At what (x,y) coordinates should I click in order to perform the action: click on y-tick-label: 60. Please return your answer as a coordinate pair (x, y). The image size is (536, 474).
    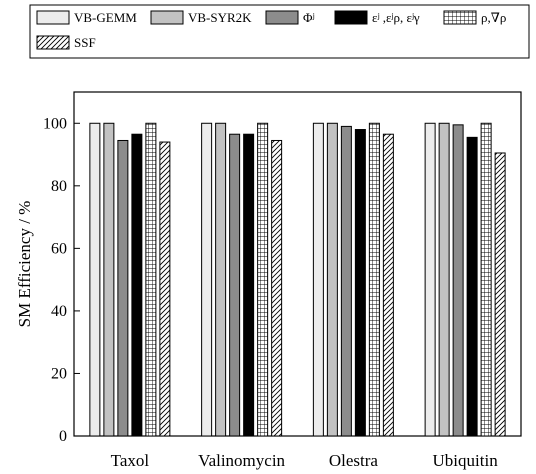
    Looking at the image, I should click on (59, 248).